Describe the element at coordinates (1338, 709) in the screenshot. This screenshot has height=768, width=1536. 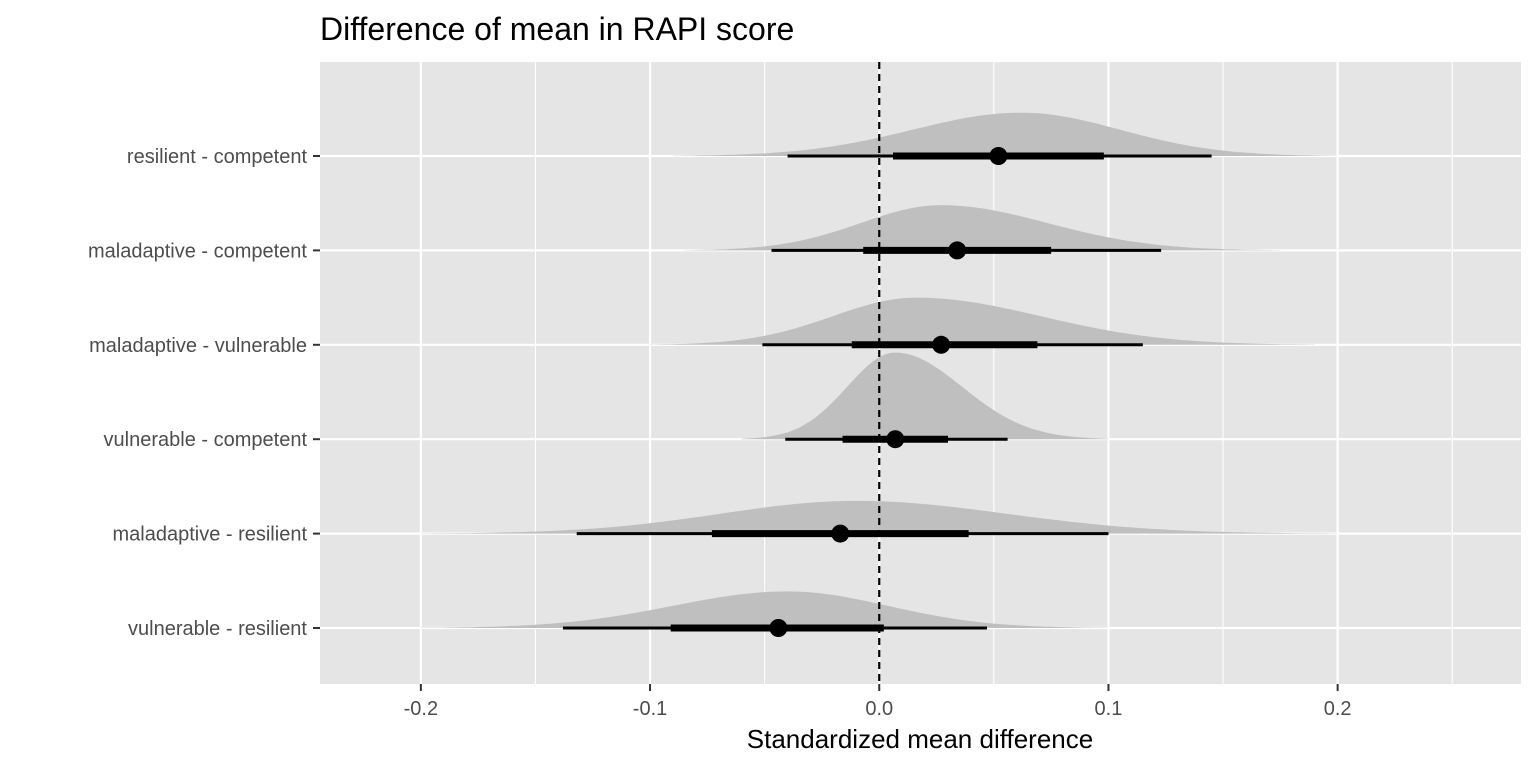
I see `x-tick-label: 0.2` at that location.